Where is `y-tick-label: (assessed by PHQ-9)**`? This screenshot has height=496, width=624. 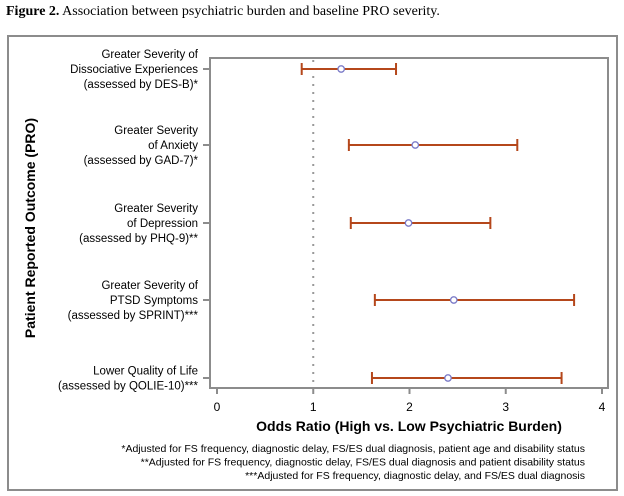 y-tick-label: (assessed by PHQ-9)** is located at coordinates (138, 239).